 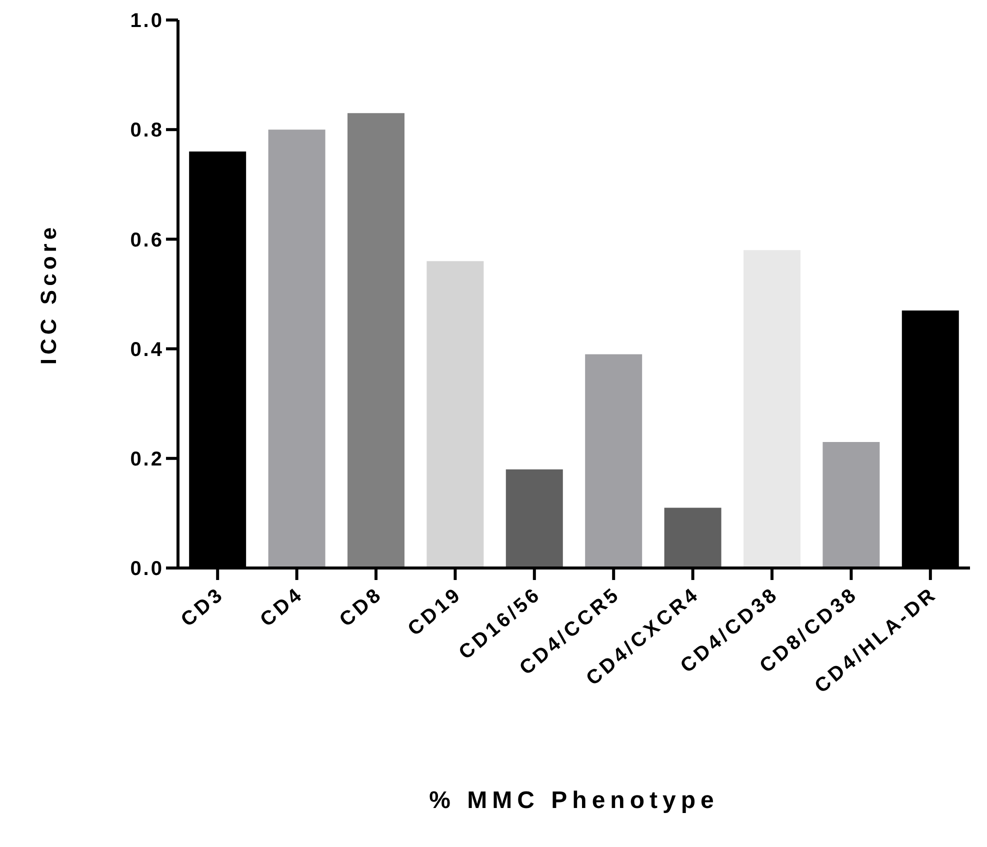 I want to click on y-tick-label: 0.8, so click(x=147, y=131).